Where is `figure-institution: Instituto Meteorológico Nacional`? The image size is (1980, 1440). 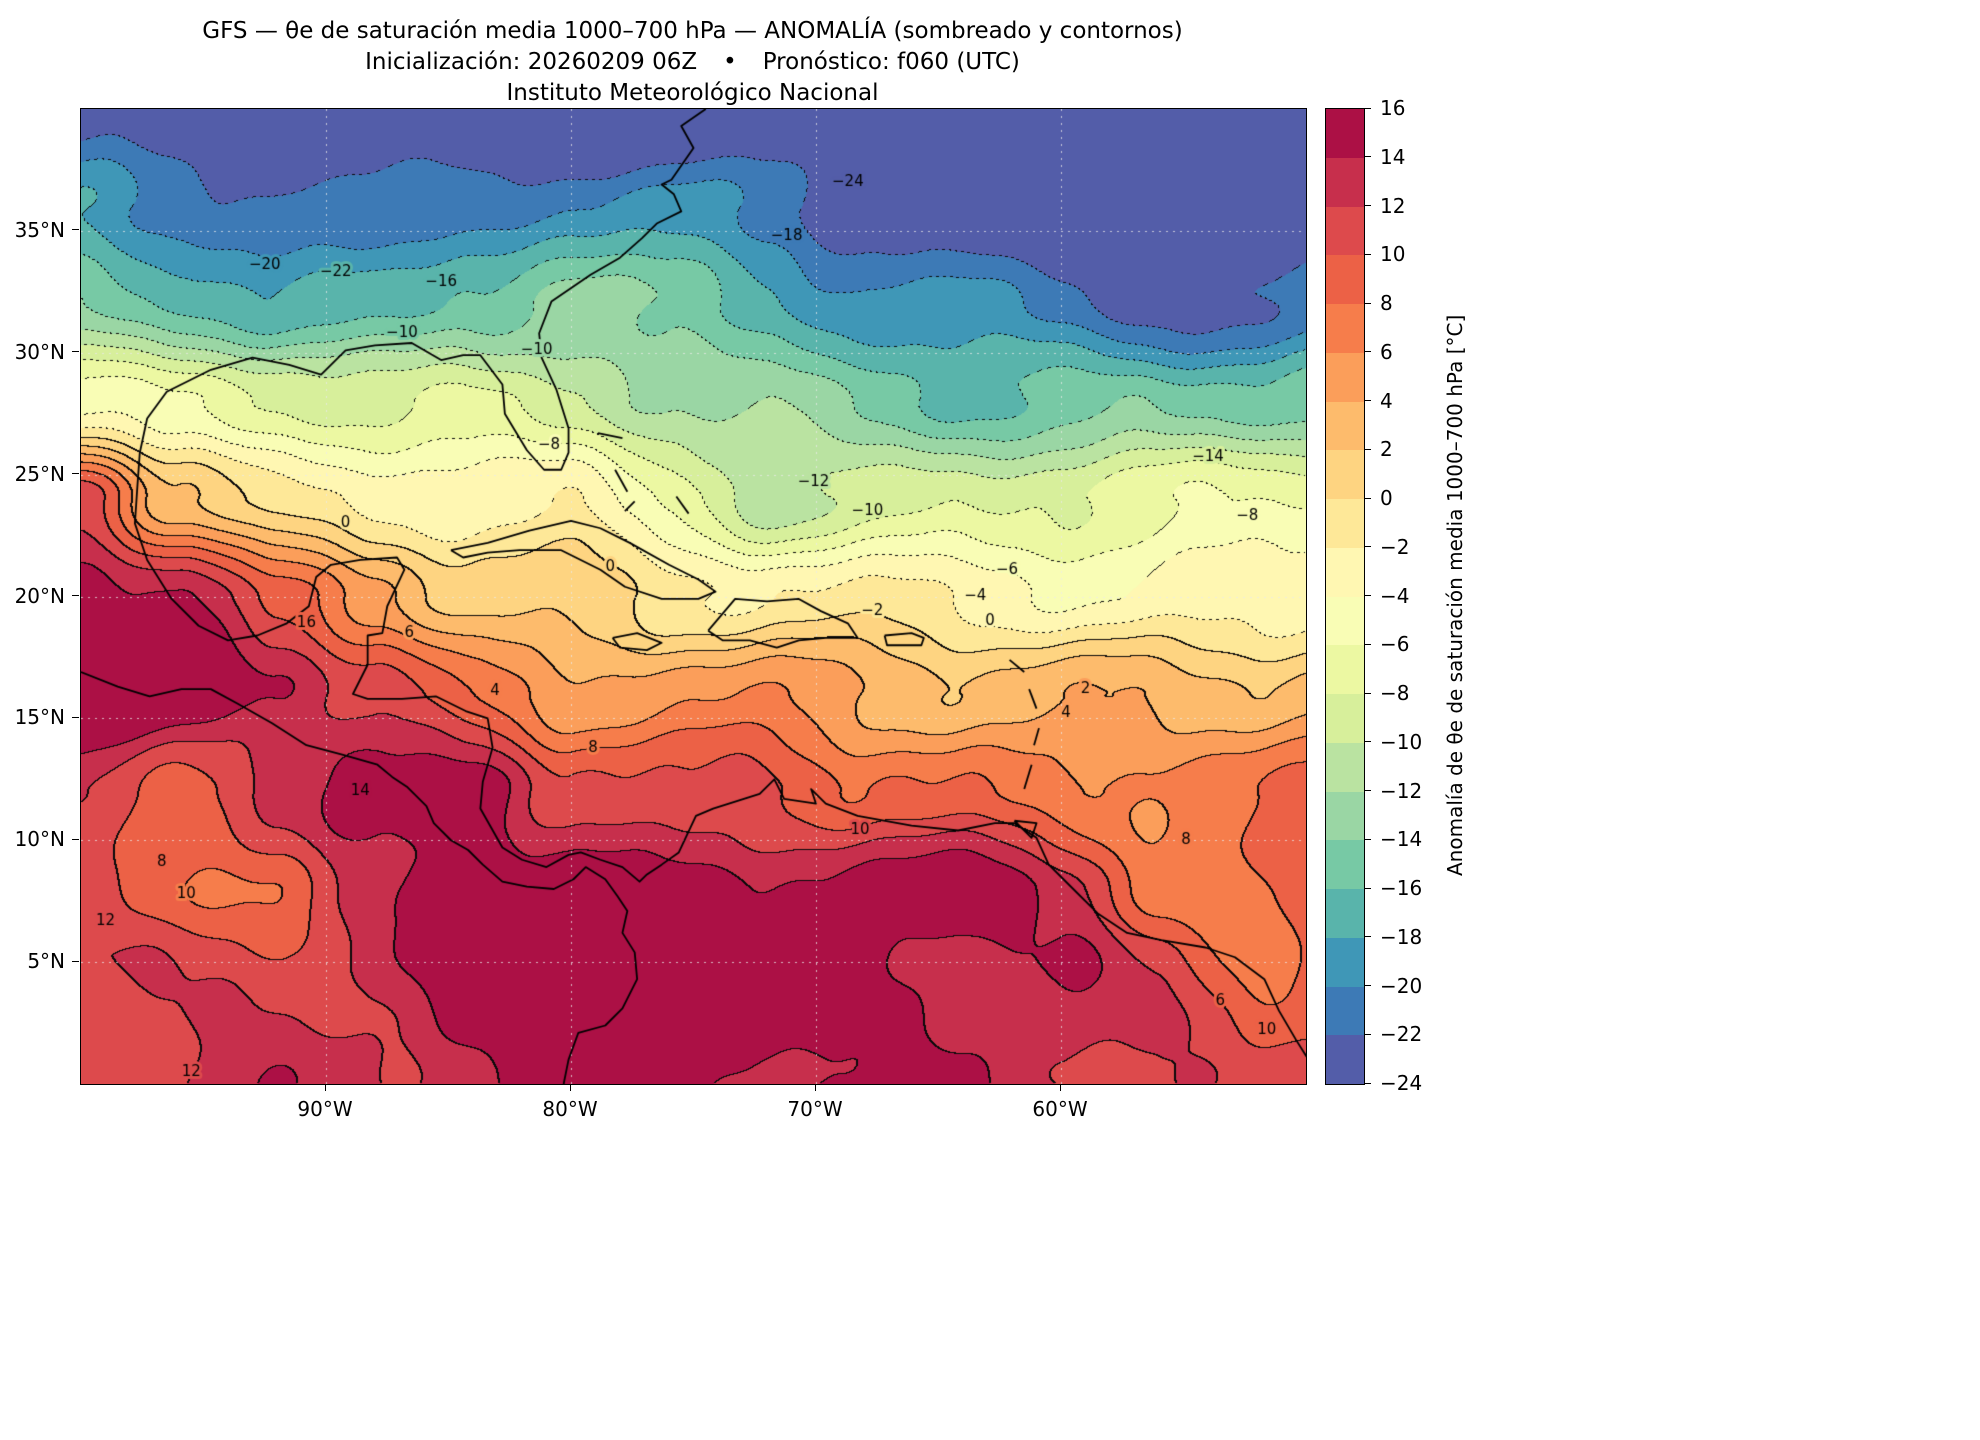 figure-institution: Instituto Meteorológico Nacional is located at coordinates (692, 93).